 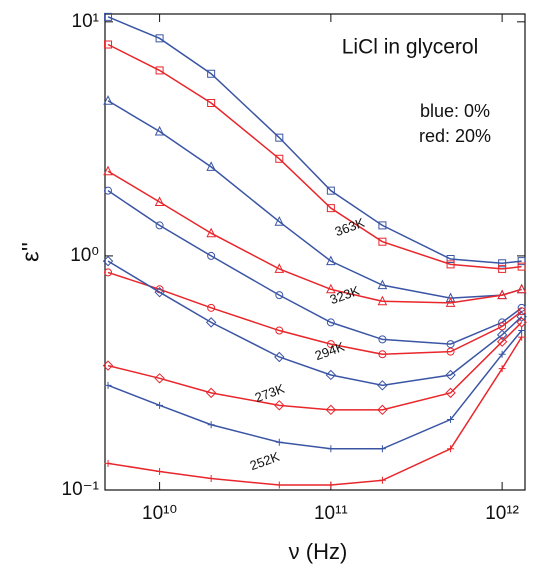 What do you see at coordinates (455, 111) in the screenshot?
I see `note: blue: 0%` at bounding box center [455, 111].